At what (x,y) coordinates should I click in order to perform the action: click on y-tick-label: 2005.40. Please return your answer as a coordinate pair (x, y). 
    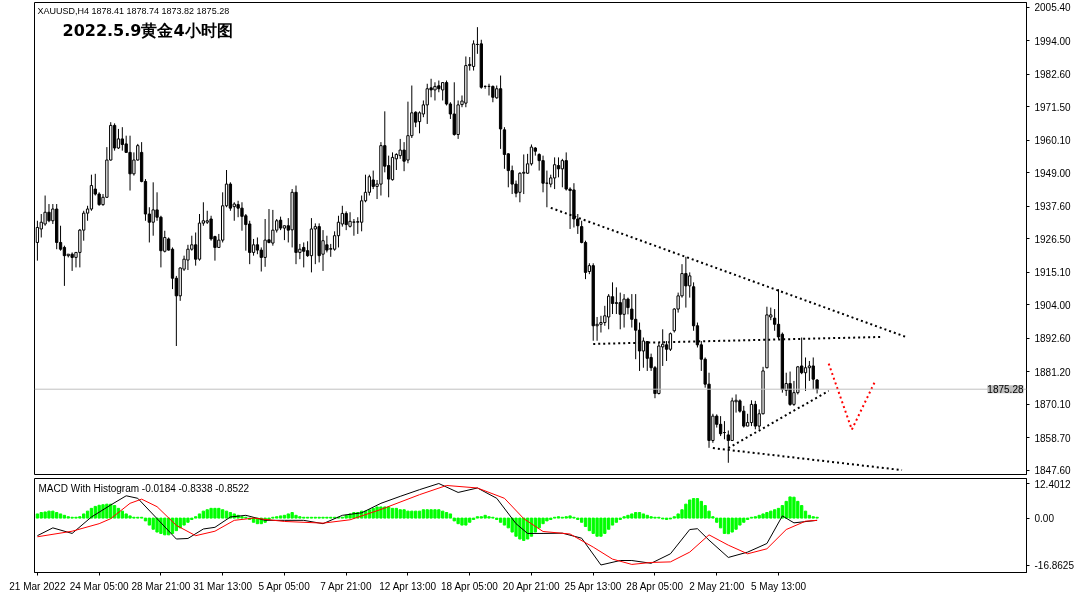
    Looking at the image, I should click on (1053, 8).